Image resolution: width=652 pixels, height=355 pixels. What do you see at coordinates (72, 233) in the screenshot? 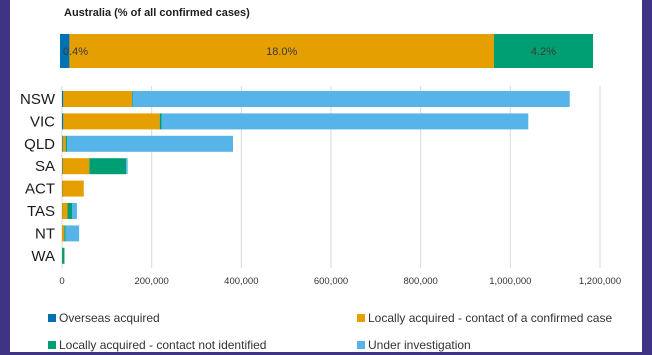
I see `bar-nt-under-investigation` at bounding box center [72, 233].